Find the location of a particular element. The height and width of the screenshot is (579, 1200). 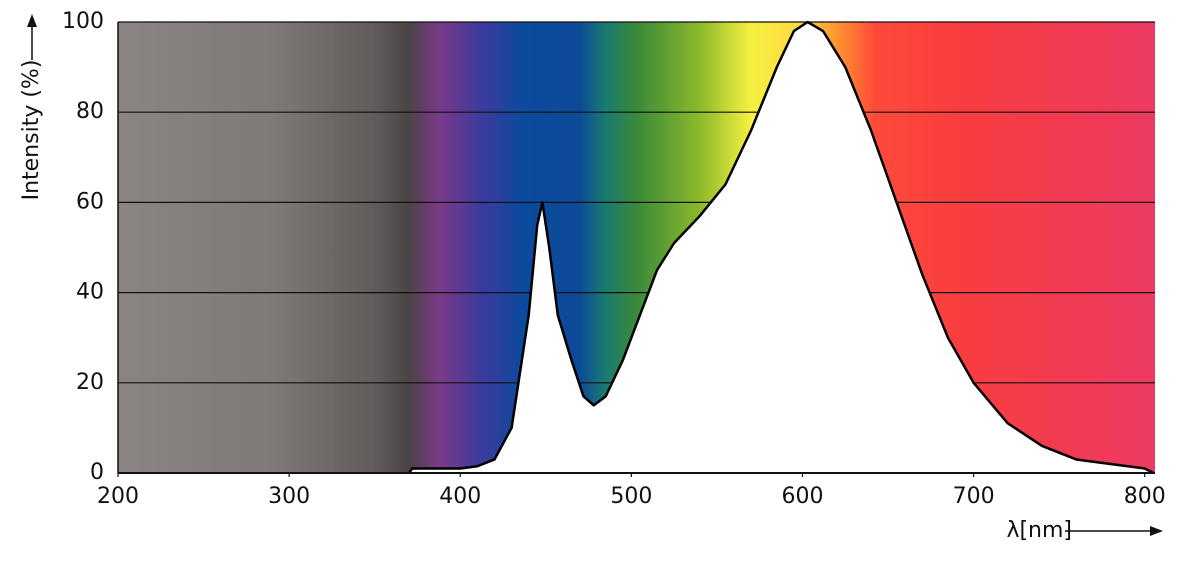

x-tick-label: 700 is located at coordinates (974, 496).